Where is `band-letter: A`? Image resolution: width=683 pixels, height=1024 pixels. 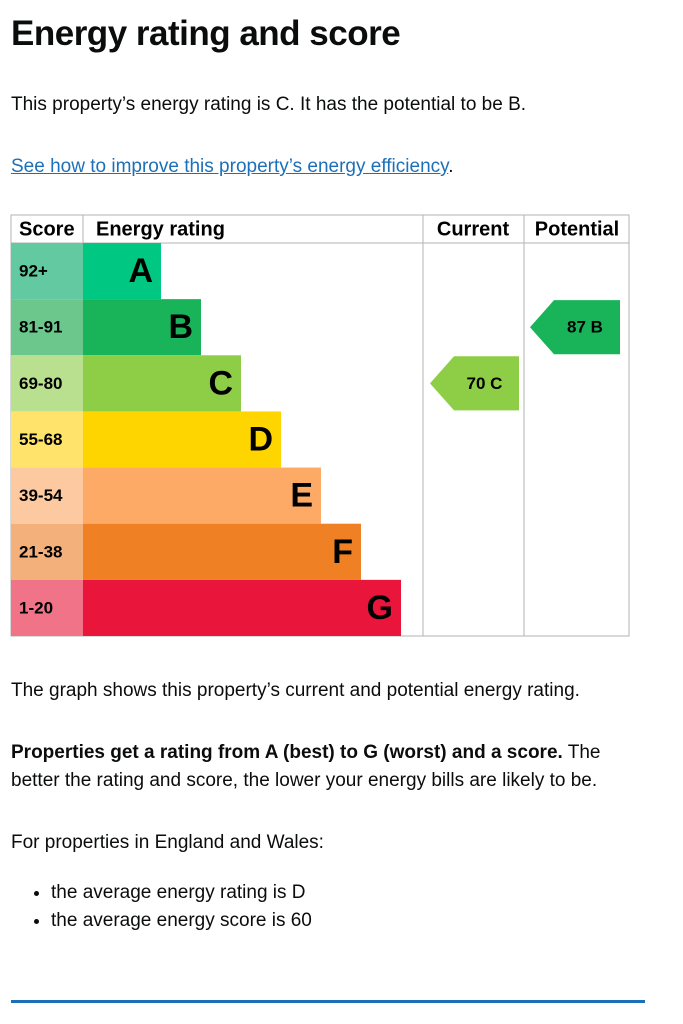
band-letter: A is located at coordinates (140, 271).